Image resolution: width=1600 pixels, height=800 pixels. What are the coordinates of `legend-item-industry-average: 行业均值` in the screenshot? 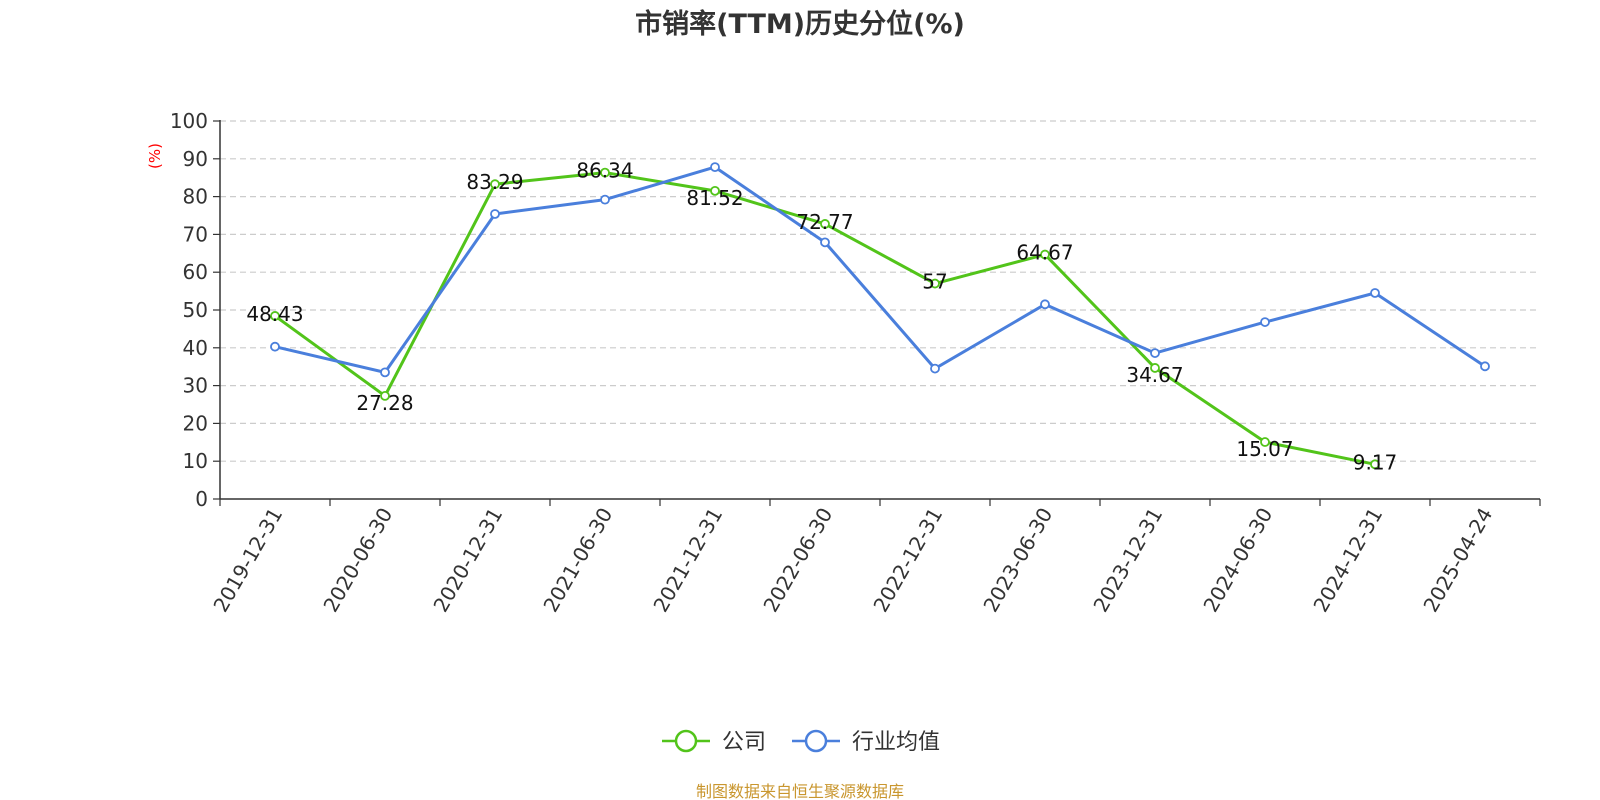 It's located at (866, 742).